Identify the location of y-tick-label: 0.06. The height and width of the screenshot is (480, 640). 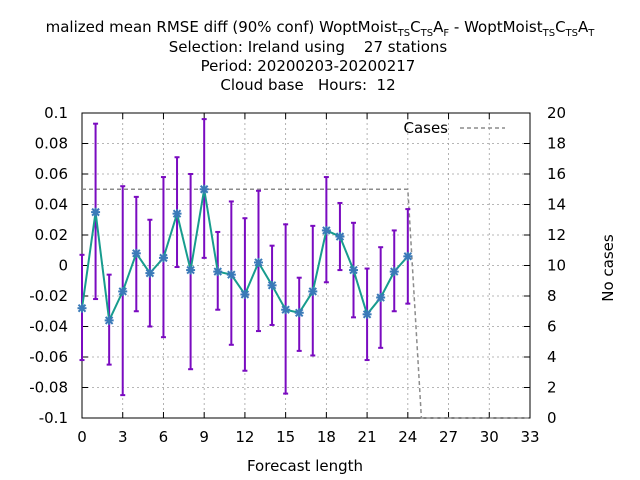
(51, 174).